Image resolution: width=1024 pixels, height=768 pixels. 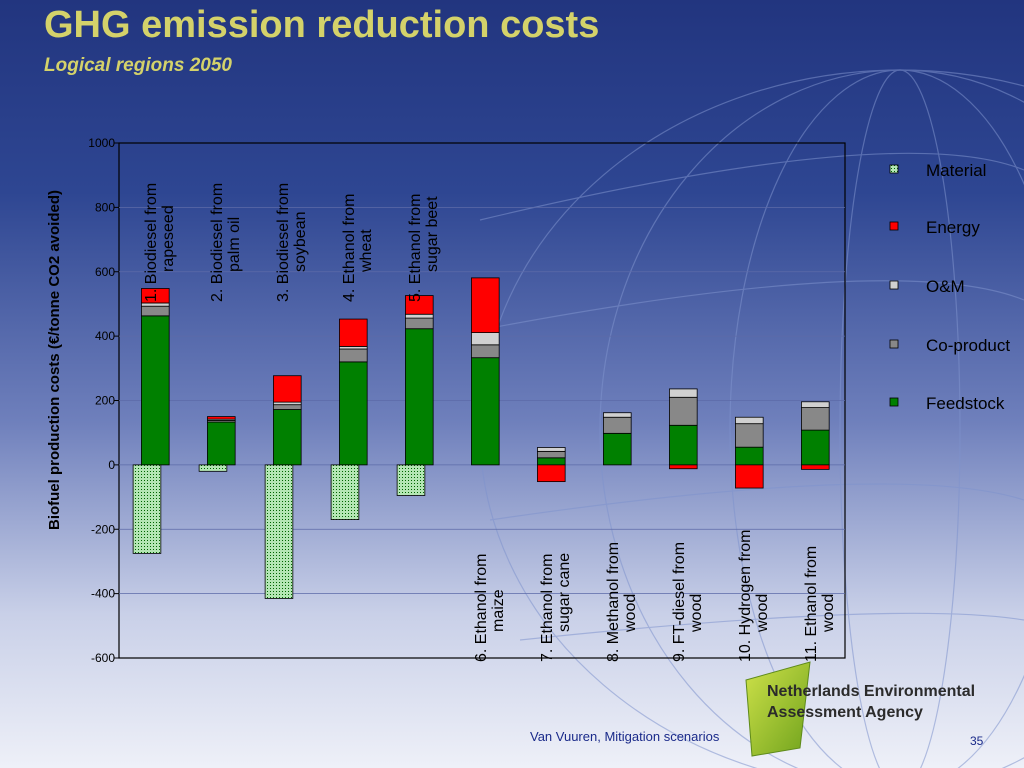 I want to click on legend-label-energy: Energy, so click(x=953, y=227).